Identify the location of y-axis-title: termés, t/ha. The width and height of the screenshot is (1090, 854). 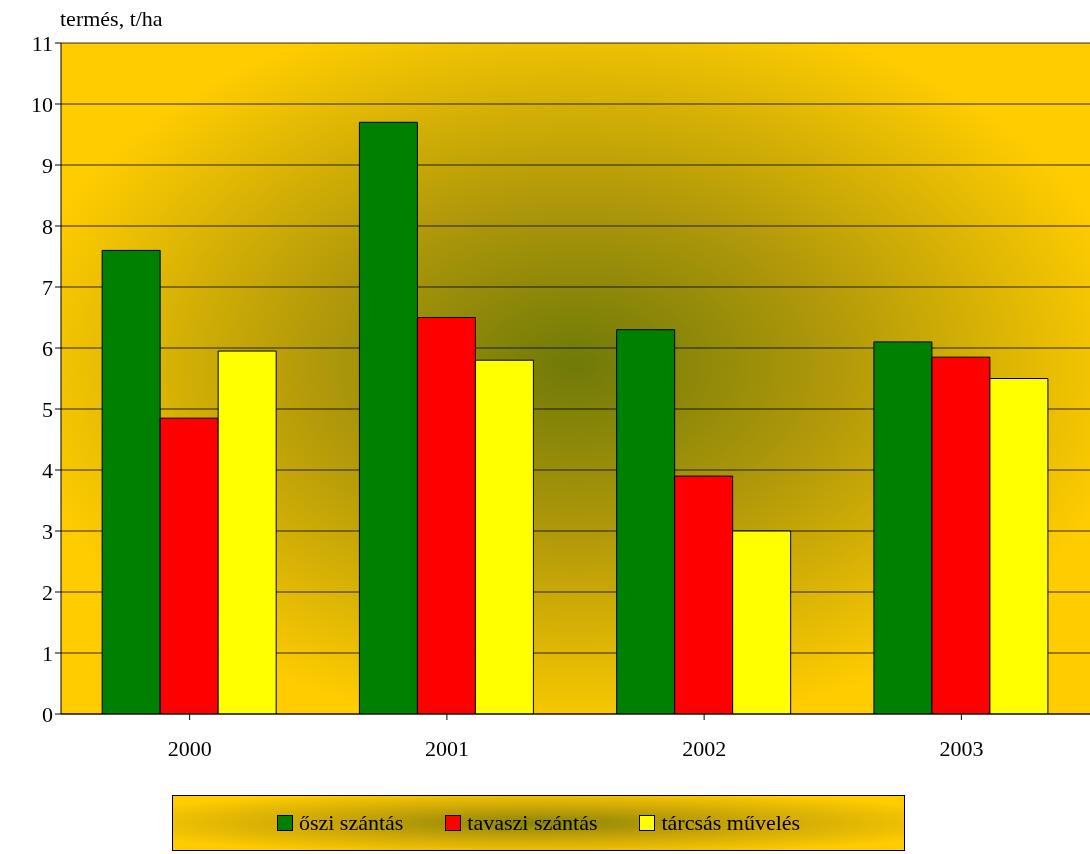
(111, 19).